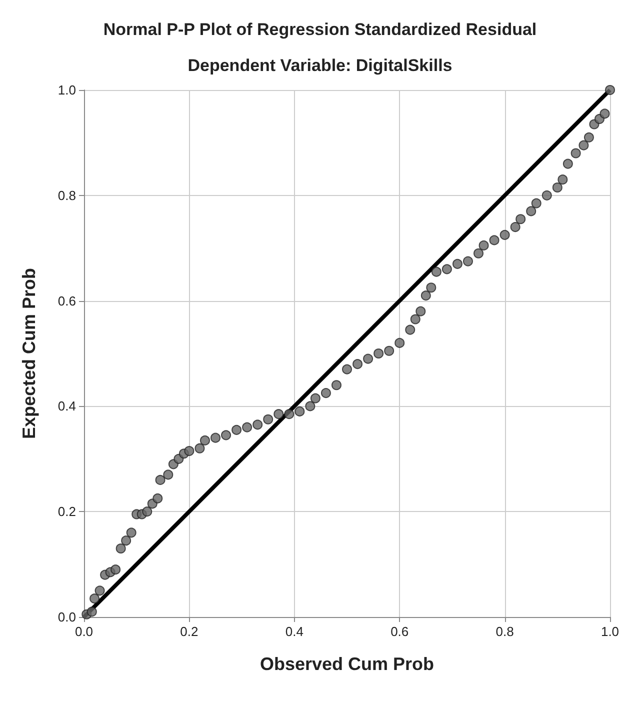  Describe the element at coordinates (505, 631) in the screenshot. I see `x-tick-label: 0.8` at that location.